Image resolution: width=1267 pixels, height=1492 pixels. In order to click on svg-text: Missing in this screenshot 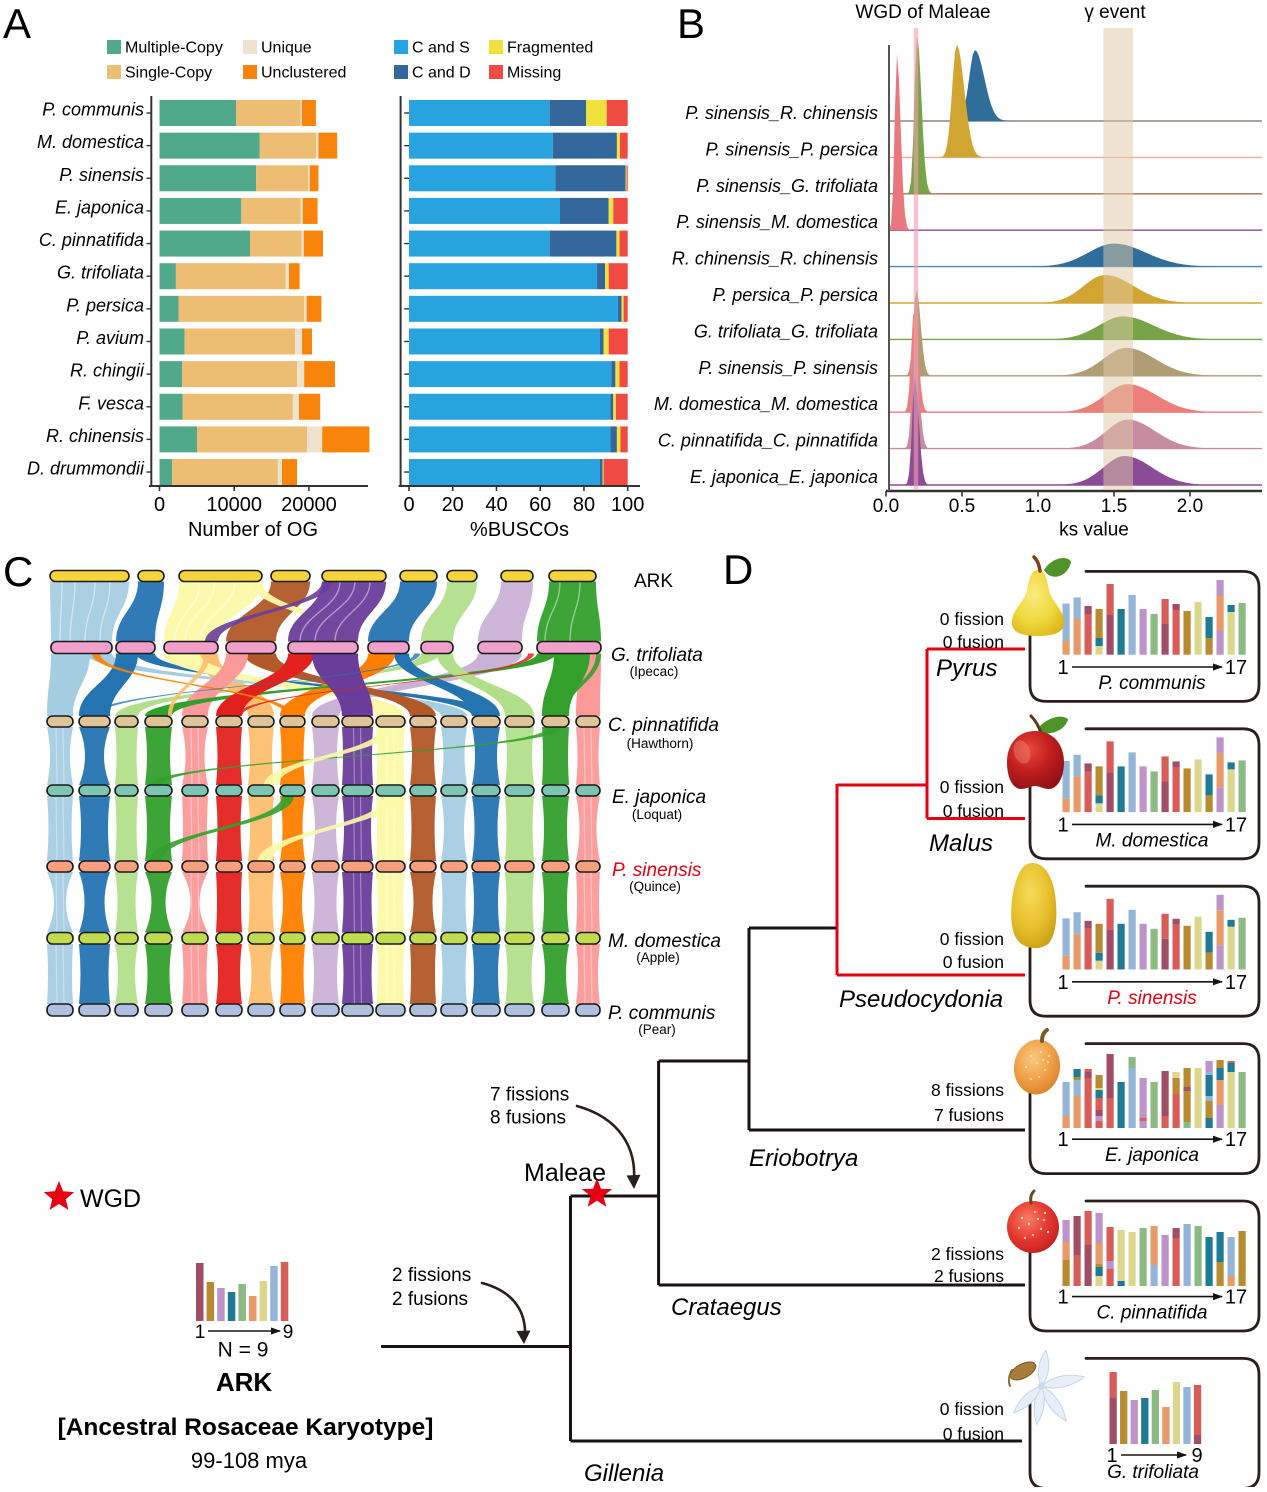, I will do `click(534, 73)`.